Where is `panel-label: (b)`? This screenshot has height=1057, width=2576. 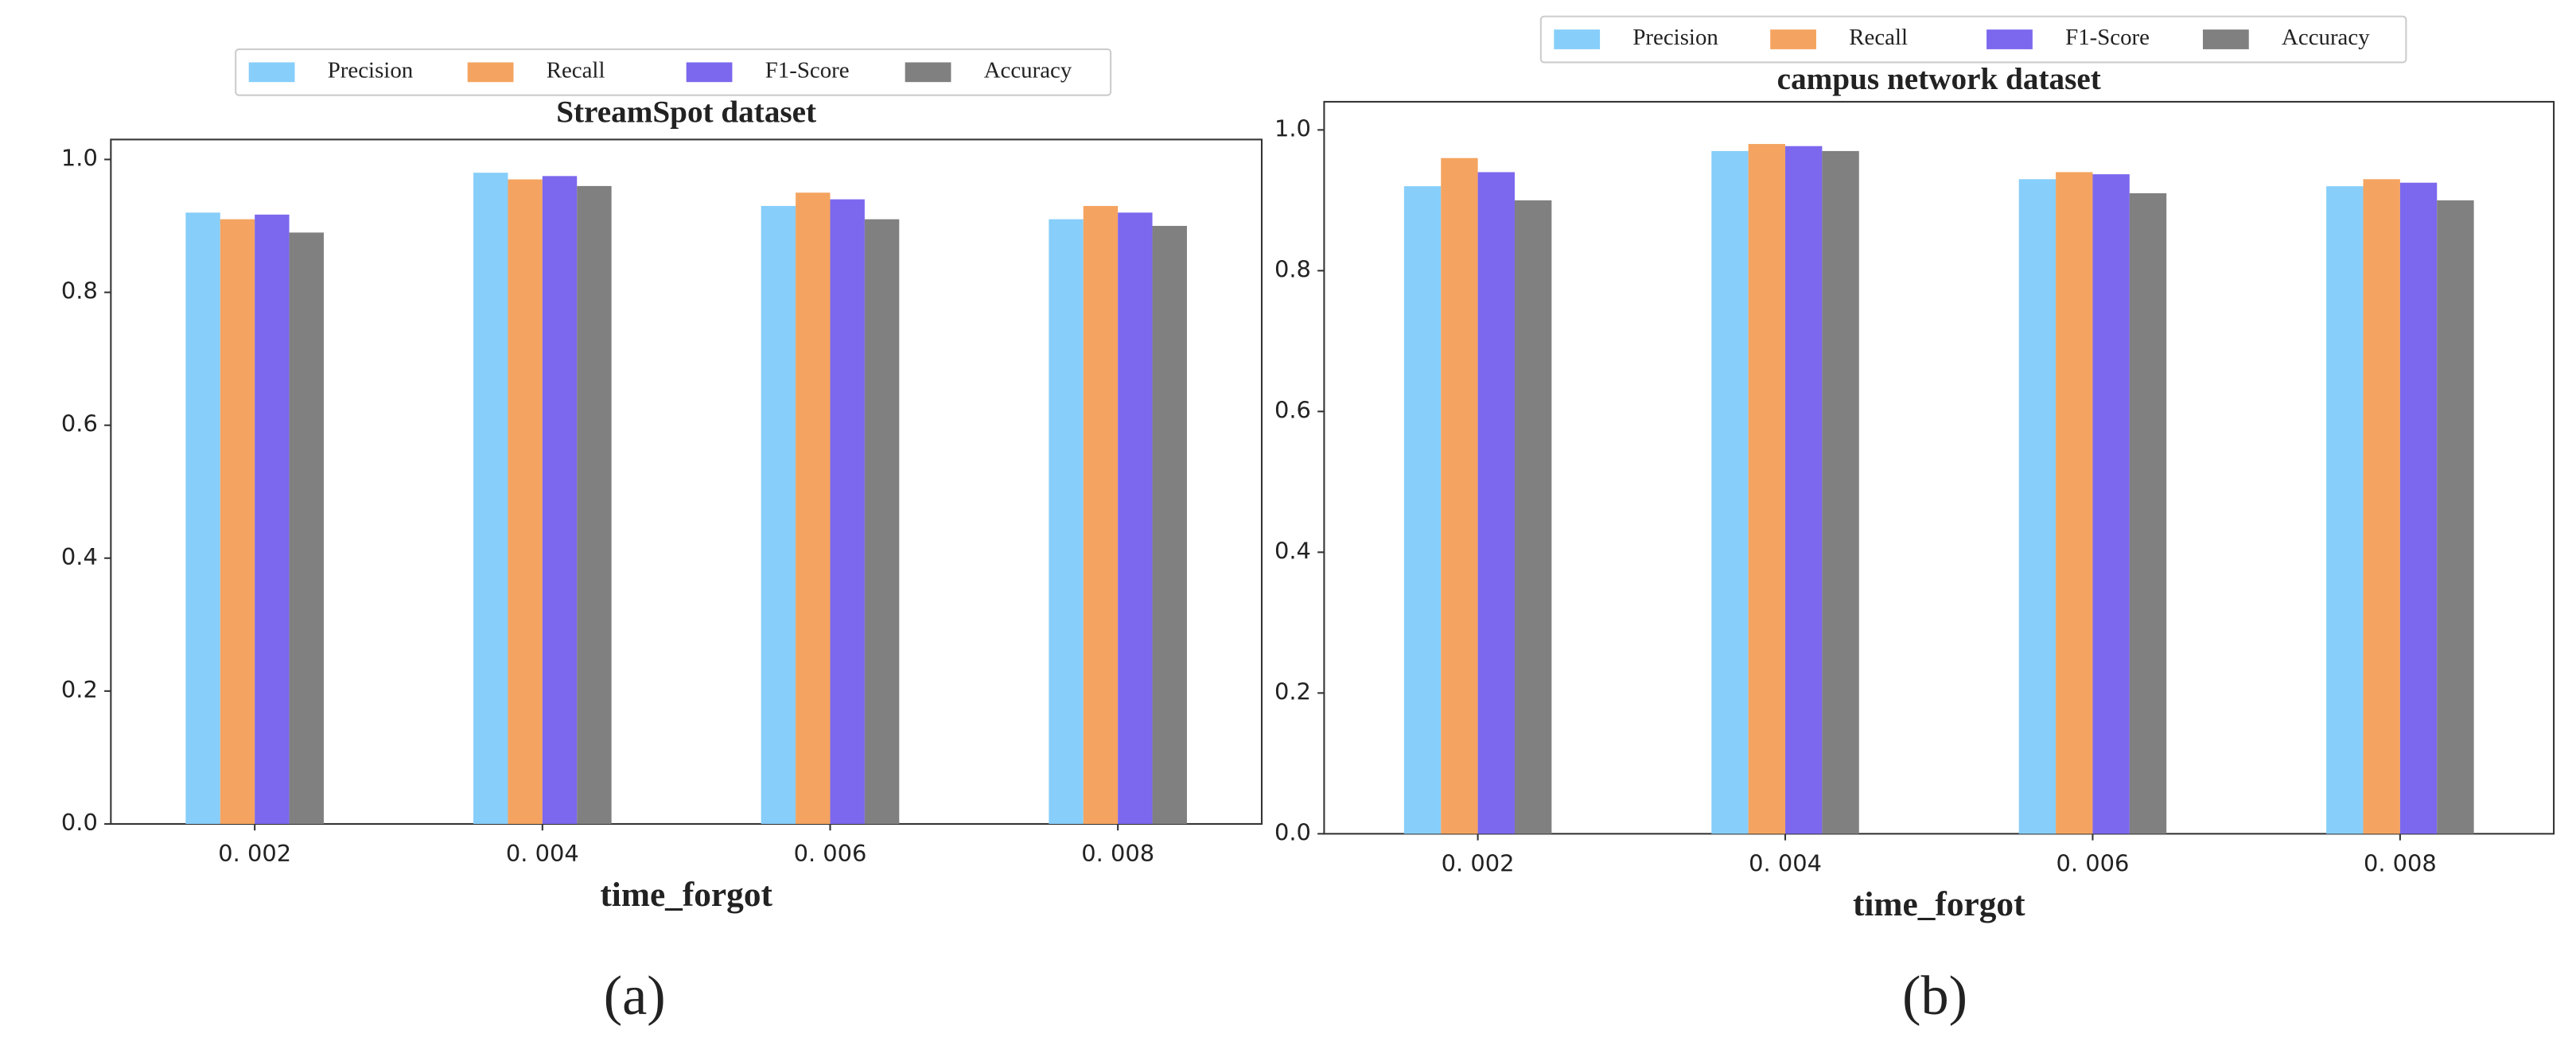
panel-label: (b) is located at coordinates (1935, 996).